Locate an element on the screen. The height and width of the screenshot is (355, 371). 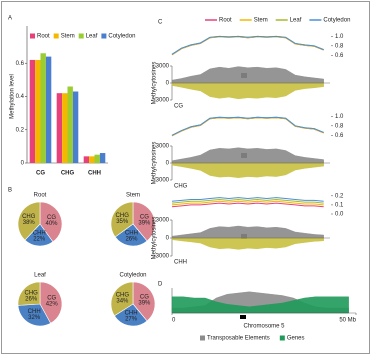
pie-title: Stem is located at coordinates (133, 196).